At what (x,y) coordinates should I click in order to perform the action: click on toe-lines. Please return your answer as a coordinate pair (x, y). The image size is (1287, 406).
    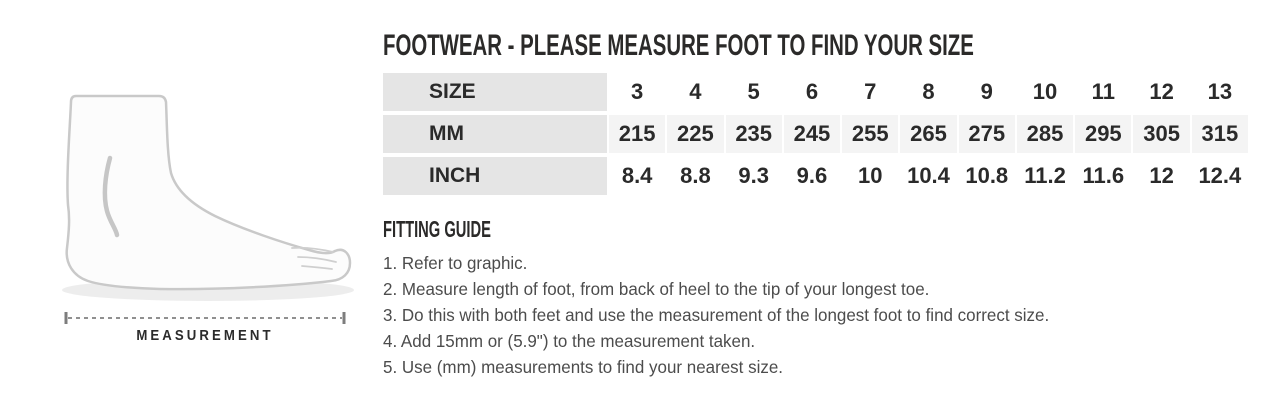
    Looking at the image, I should click on (314, 258).